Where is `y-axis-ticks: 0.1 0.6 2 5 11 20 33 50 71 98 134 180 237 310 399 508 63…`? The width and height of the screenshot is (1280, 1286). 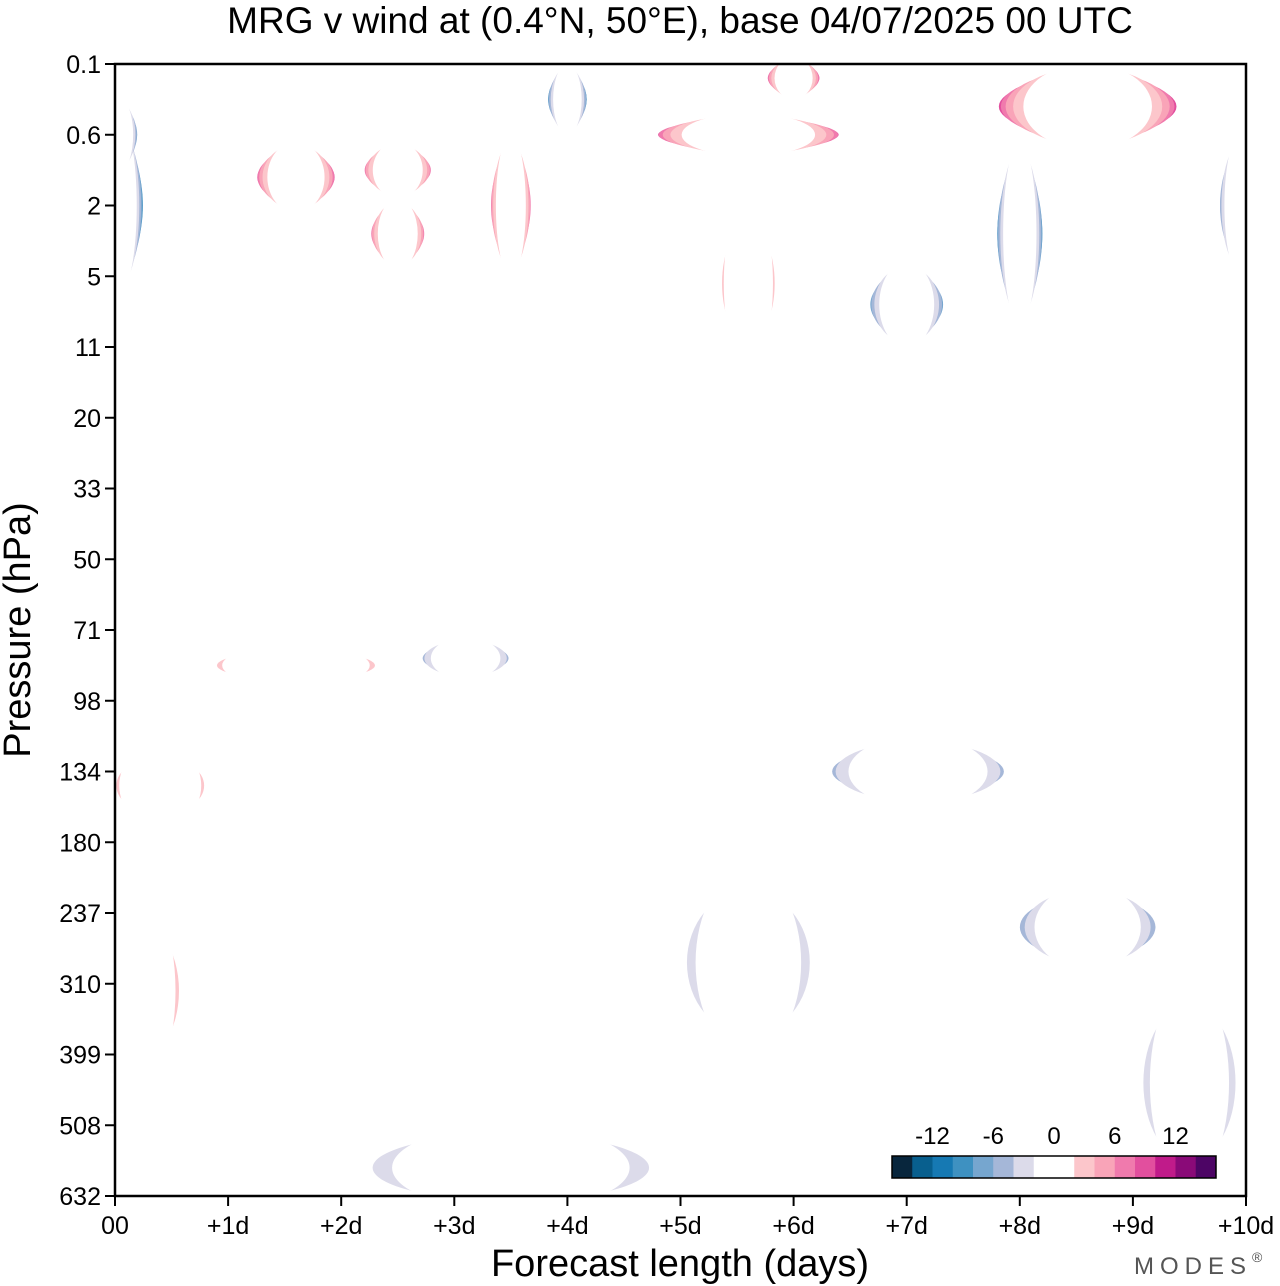
y-axis-ticks: 0.1 0.6 2 5 11 20 33 50 71 98 134 180 237 310 399 508 63… is located at coordinates (87, 631).